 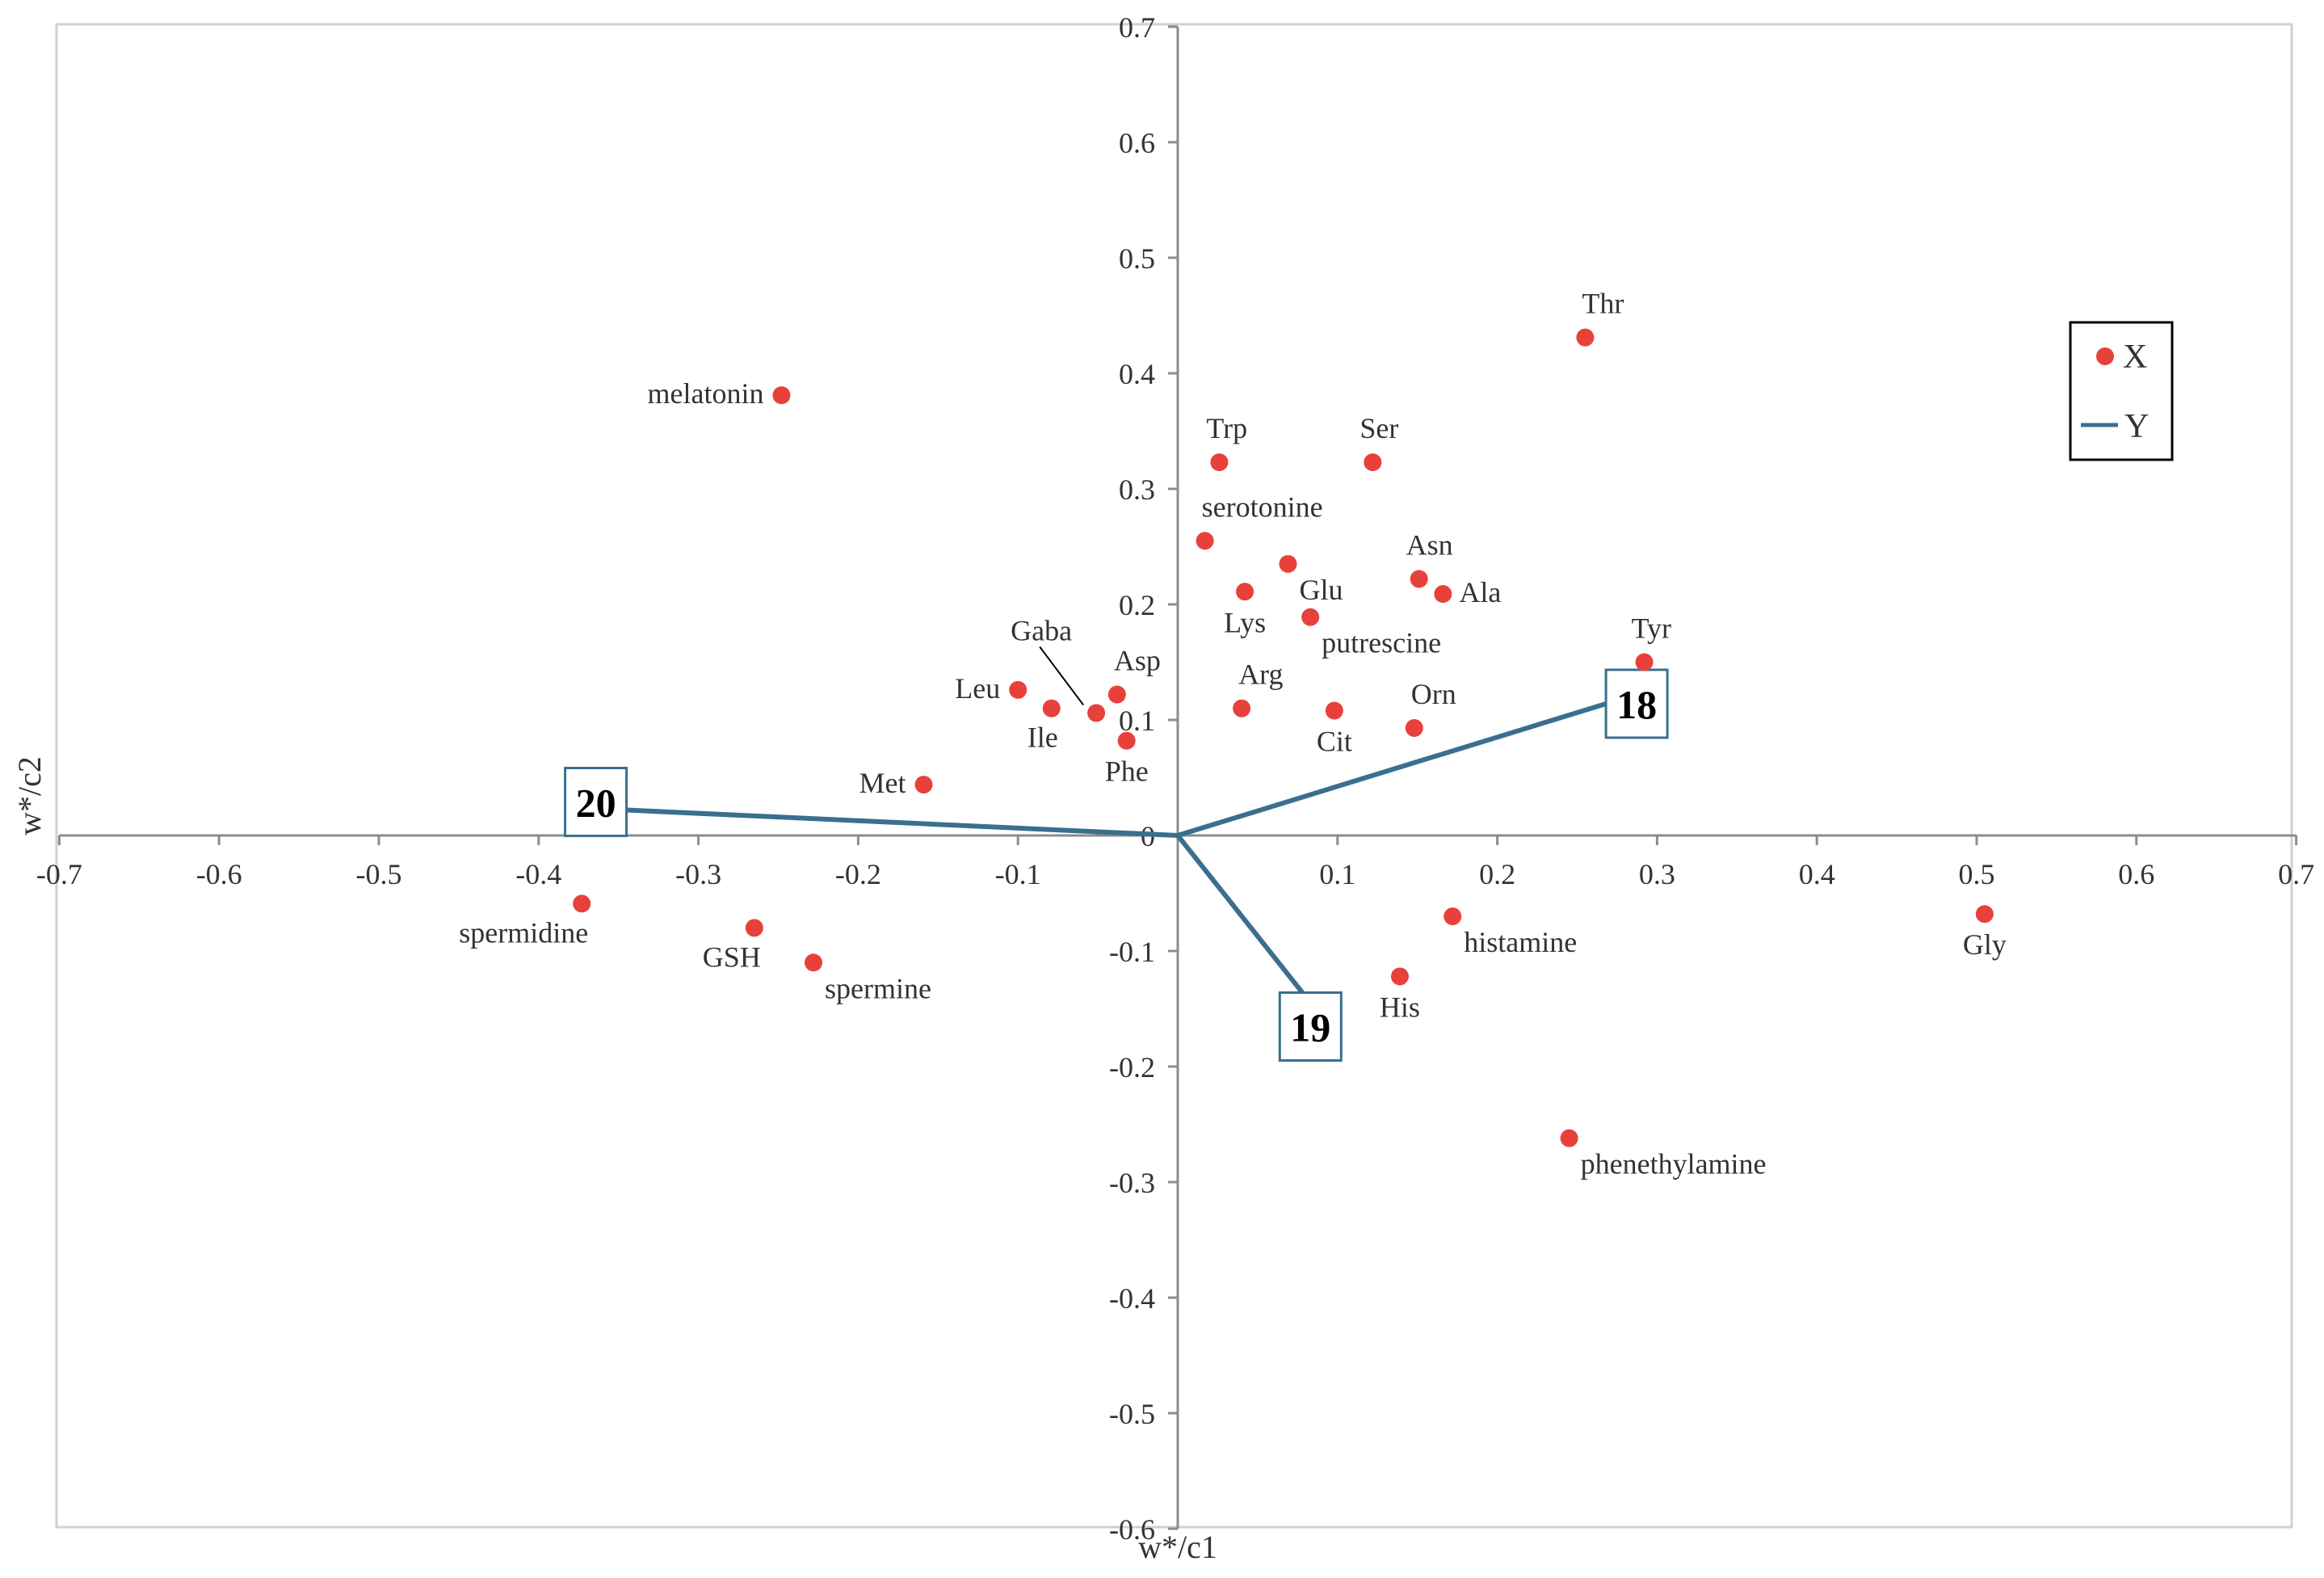 What do you see at coordinates (1226, 428) in the screenshot?
I see `point-label-trp: Trp` at bounding box center [1226, 428].